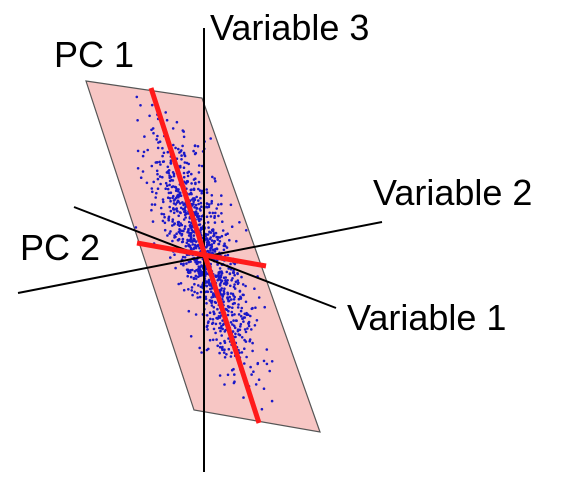 The width and height of the screenshot is (572, 477). I want to click on label-variable-1: Variable 1, so click(426, 317).